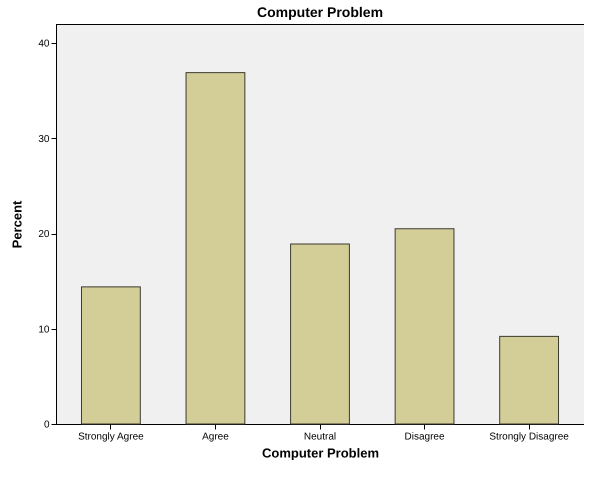 Image resolution: width=599 pixels, height=479 pixels. What do you see at coordinates (111, 437) in the screenshot?
I see `x-tick-label: Strongly Agree` at bounding box center [111, 437].